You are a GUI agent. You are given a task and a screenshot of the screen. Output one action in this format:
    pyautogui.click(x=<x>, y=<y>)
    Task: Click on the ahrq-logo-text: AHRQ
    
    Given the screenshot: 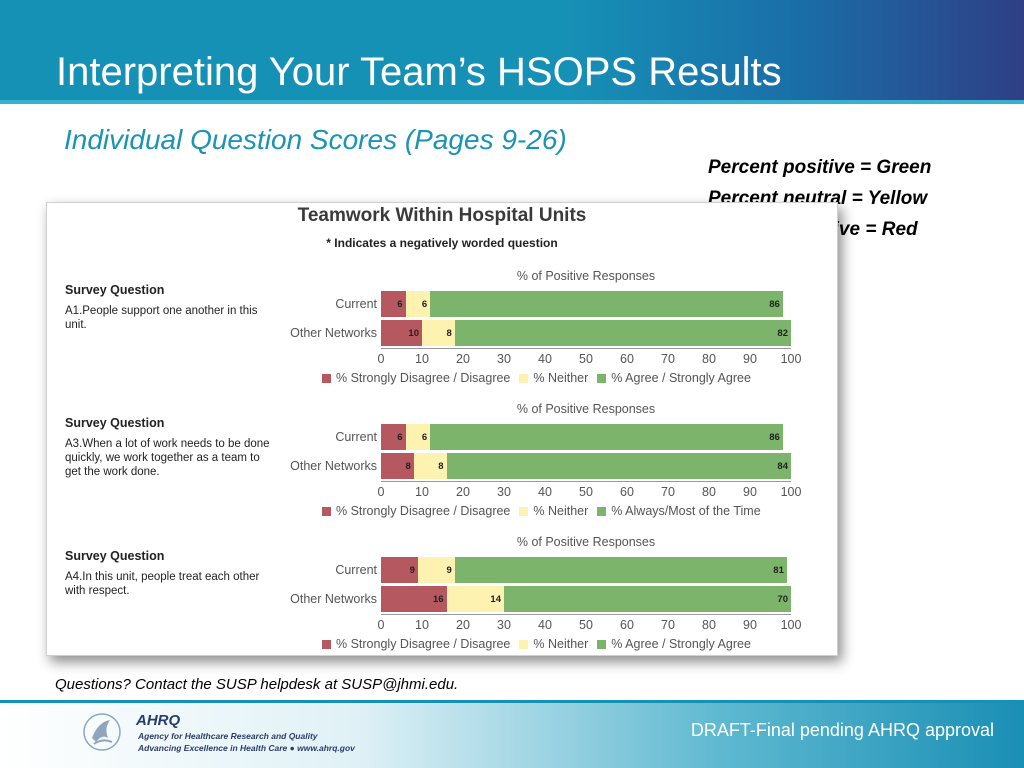 What is the action you would take?
    pyautogui.click(x=158, y=720)
    